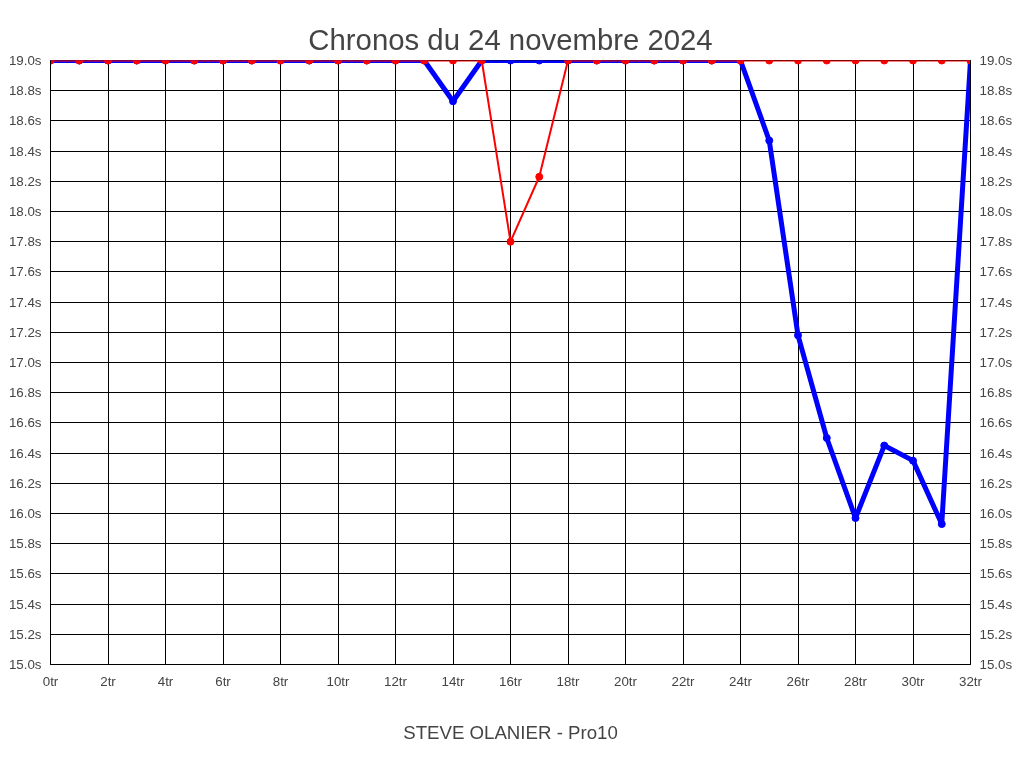 The width and height of the screenshot is (1024, 768). What do you see at coordinates (996, 513) in the screenshot?
I see `y2-tick-label: 16.0s` at bounding box center [996, 513].